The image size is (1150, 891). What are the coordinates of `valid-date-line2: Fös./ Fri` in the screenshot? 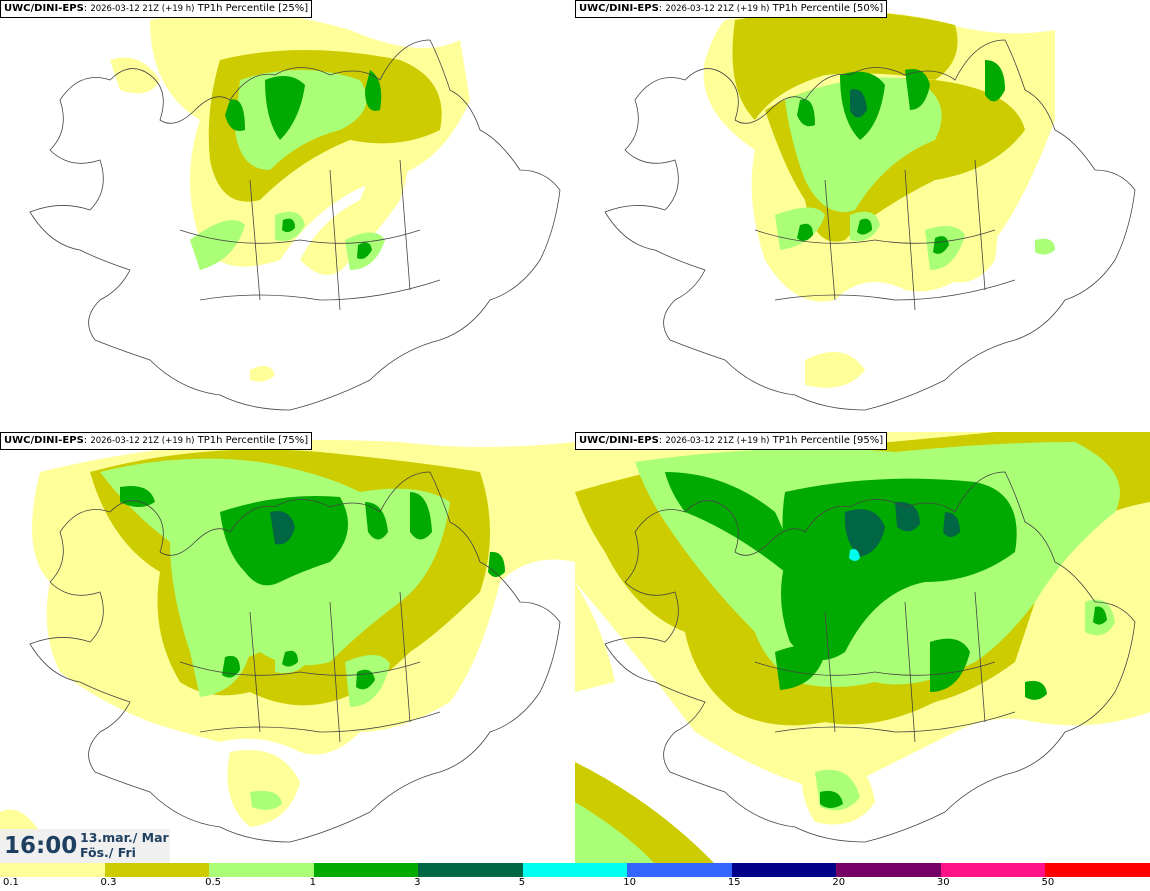 It's located at (108, 852).